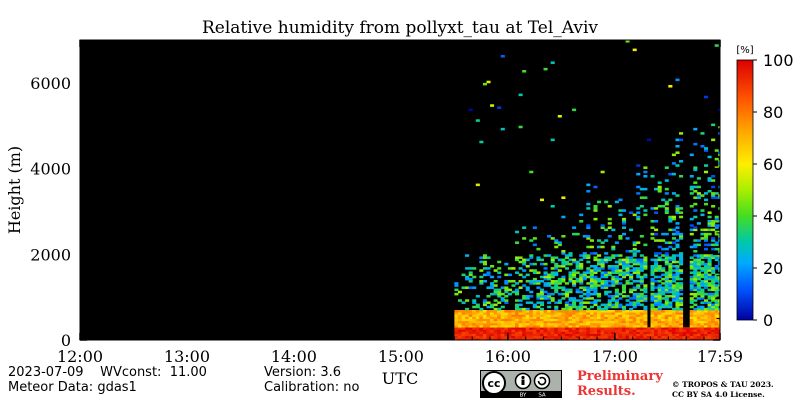 This screenshot has width=800, height=400. I want to click on colorbar-tick-label: 80, so click(773, 112).